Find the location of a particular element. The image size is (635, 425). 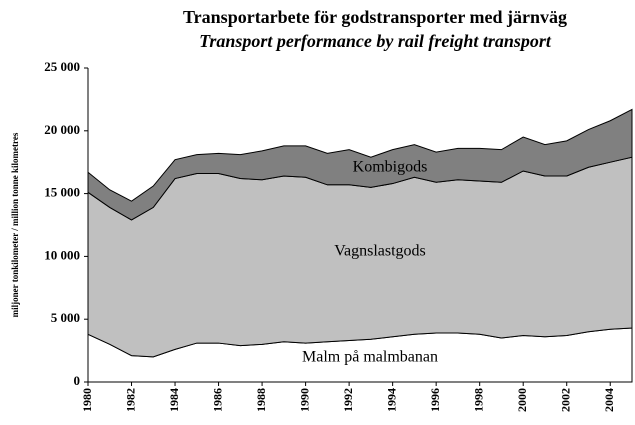

y-tick-label: 25 000 is located at coordinates (62, 66).